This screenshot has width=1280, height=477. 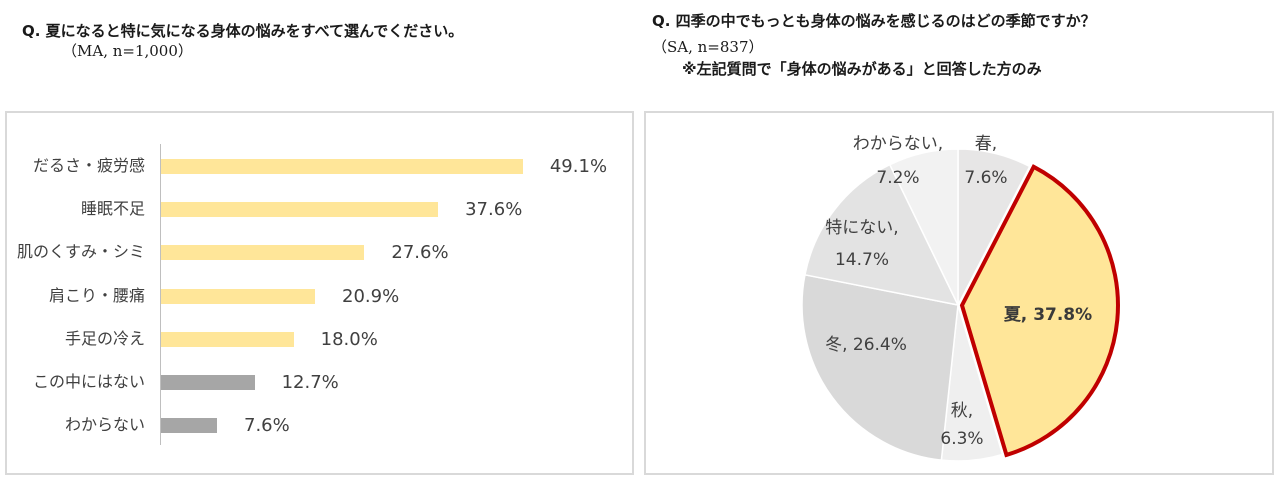 I want to click on bar-chart-axis, so click(x=160, y=294).